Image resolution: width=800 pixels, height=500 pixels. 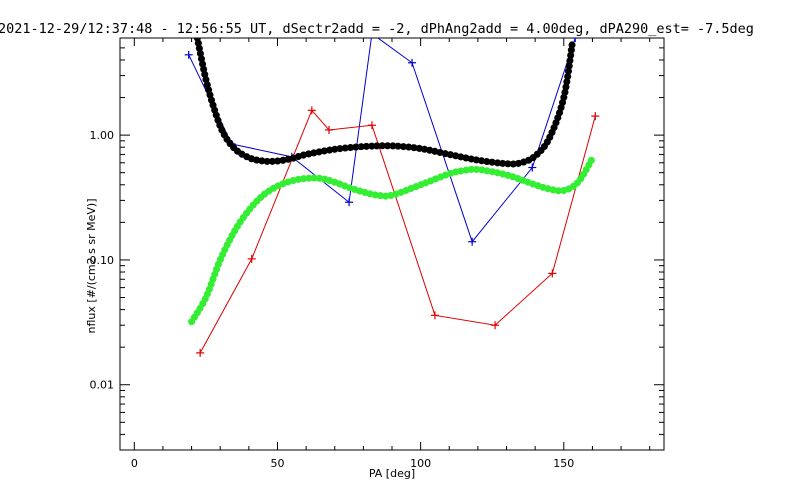 What do you see at coordinates (102, 260) in the screenshot?
I see `y-tick-label: 0.10` at bounding box center [102, 260].